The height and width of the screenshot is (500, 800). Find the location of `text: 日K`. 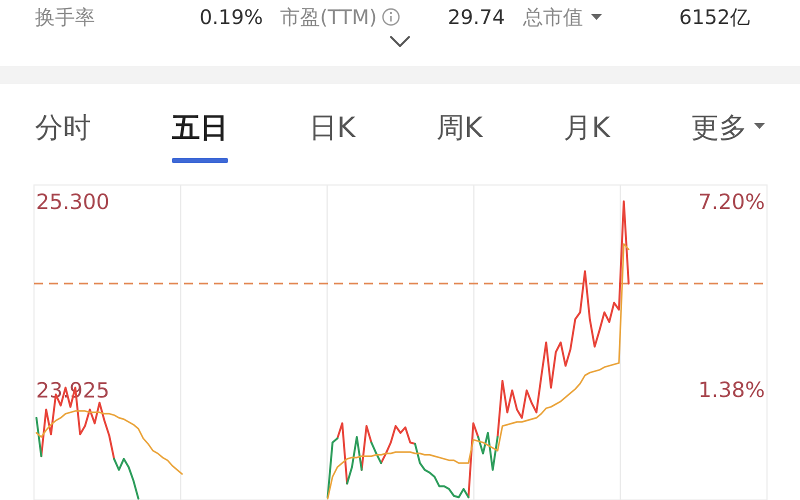

text: 日K is located at coordinates (332, 127).